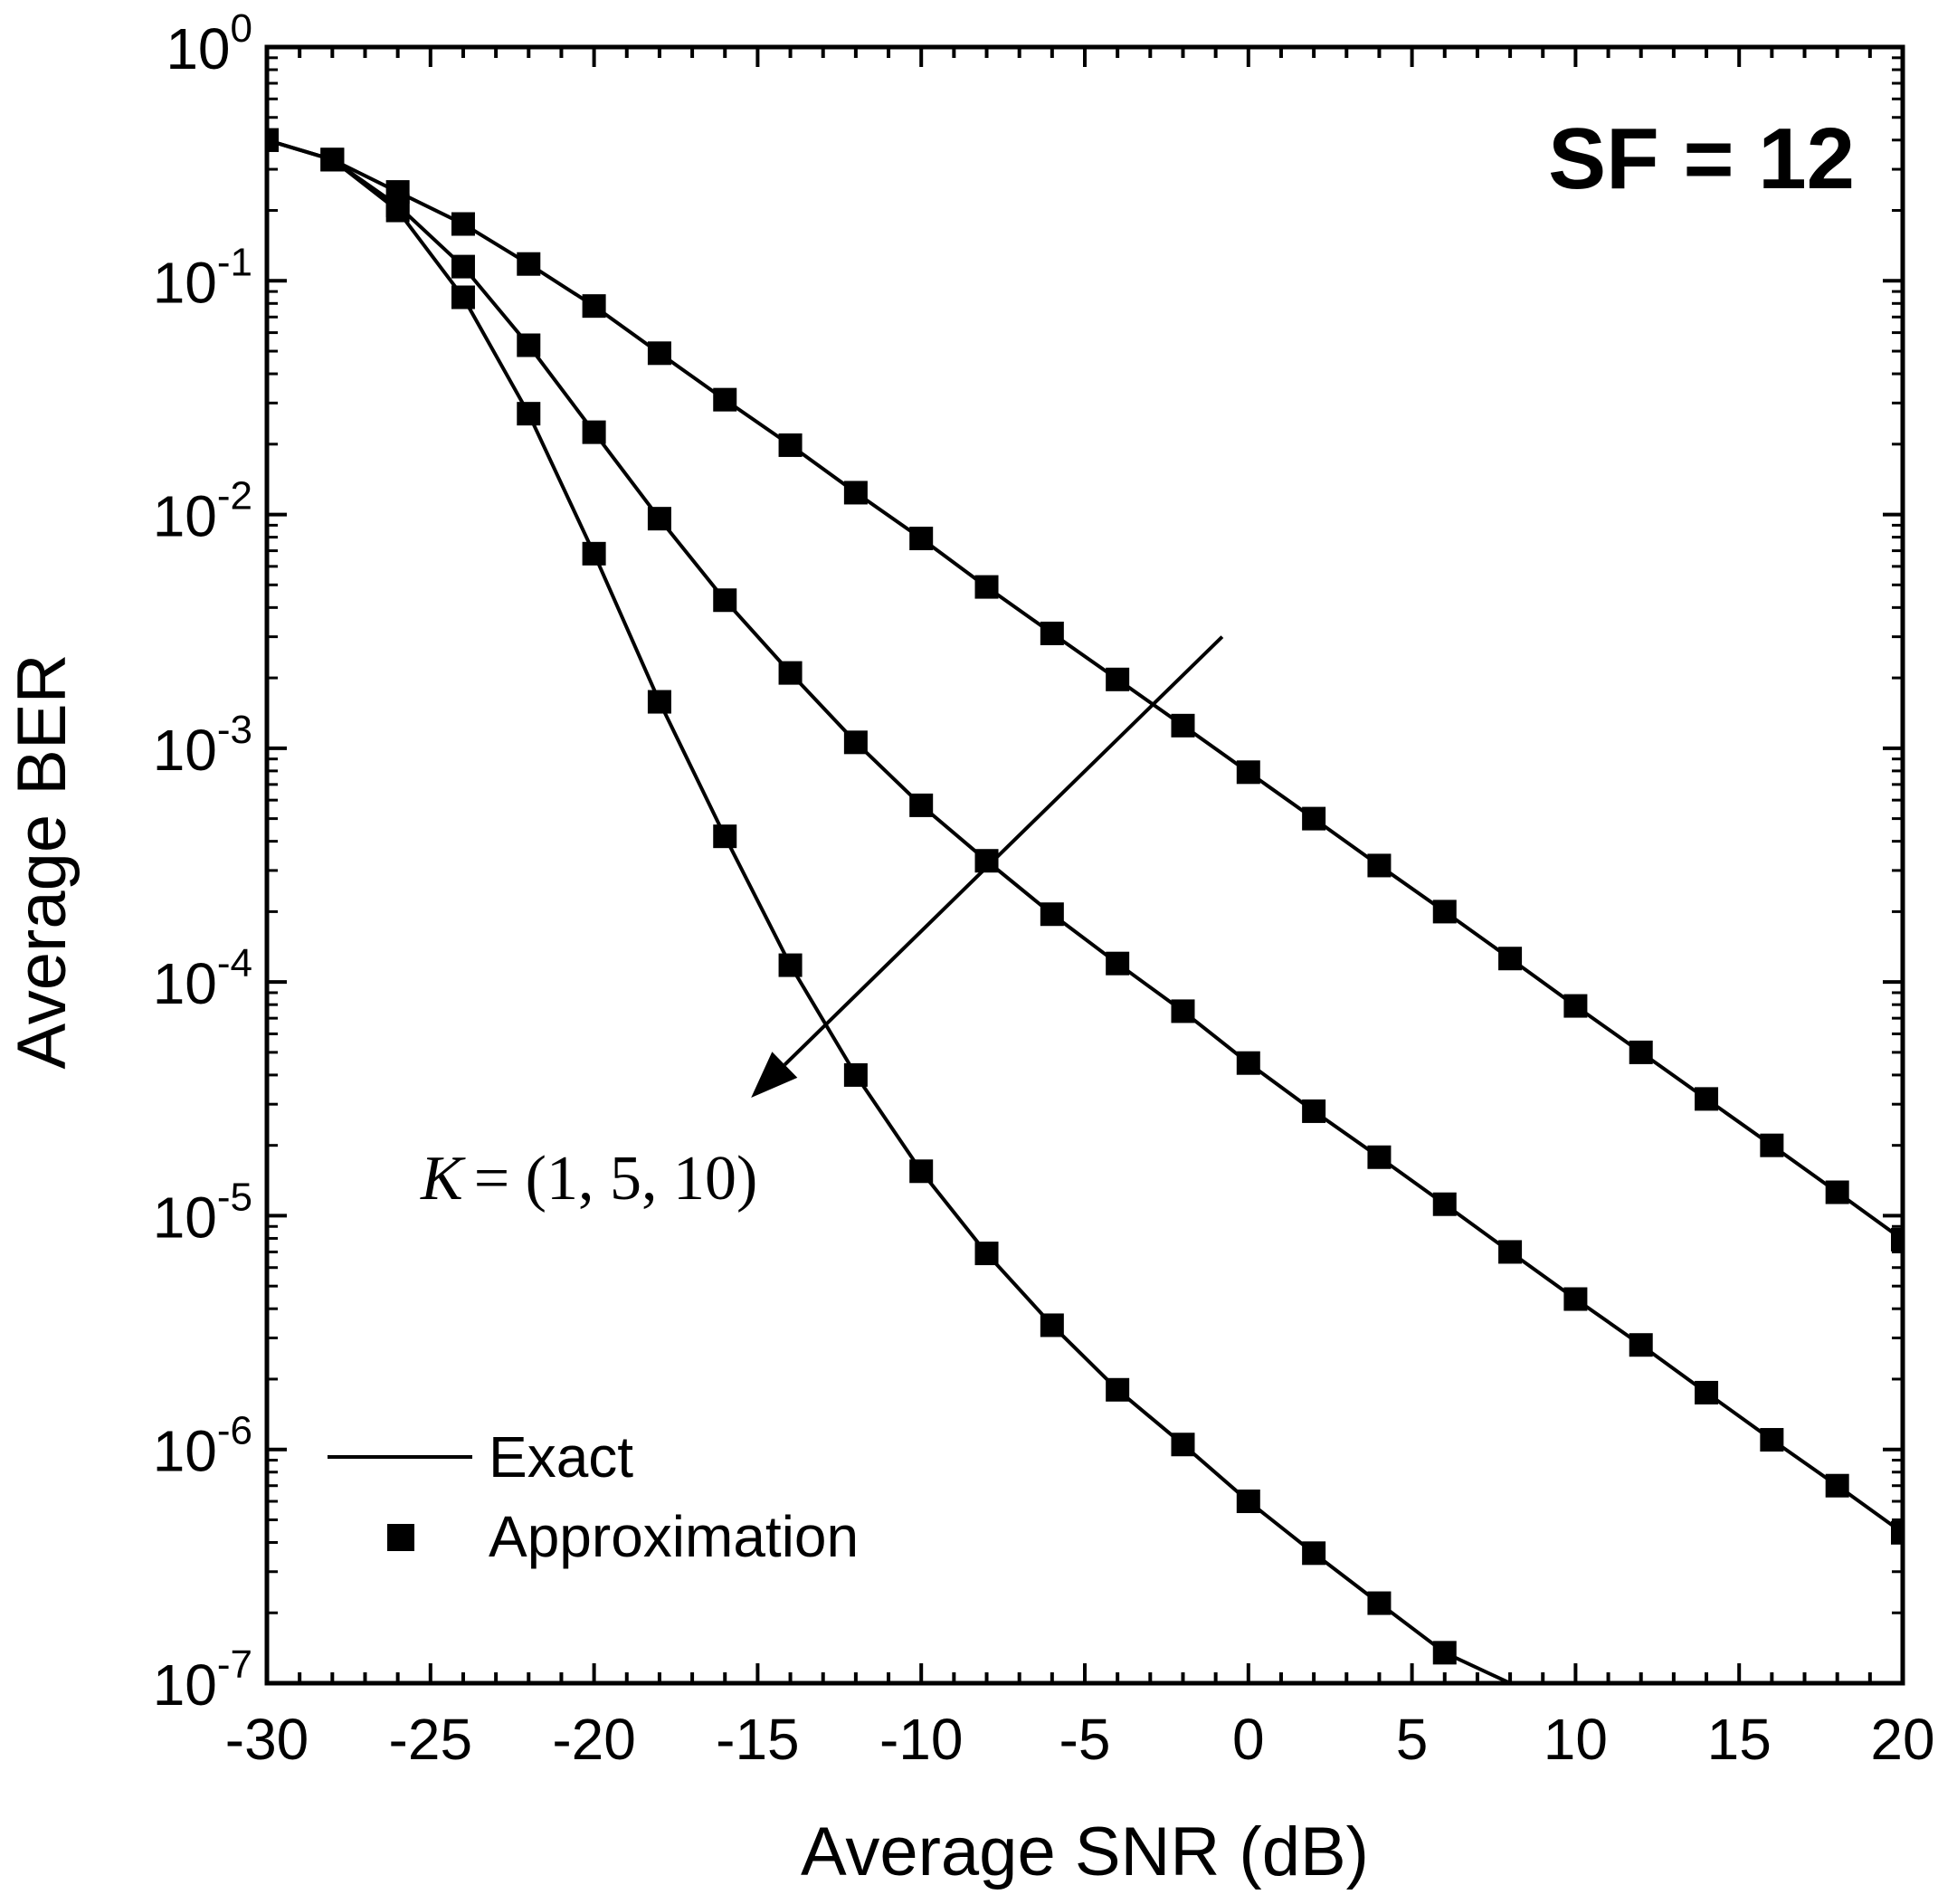 This screenshot has width=1938, height=1904. Describe the element at coordinates (594, 1739) in the screenshot. I see `x-tick-label: -20` at that location.